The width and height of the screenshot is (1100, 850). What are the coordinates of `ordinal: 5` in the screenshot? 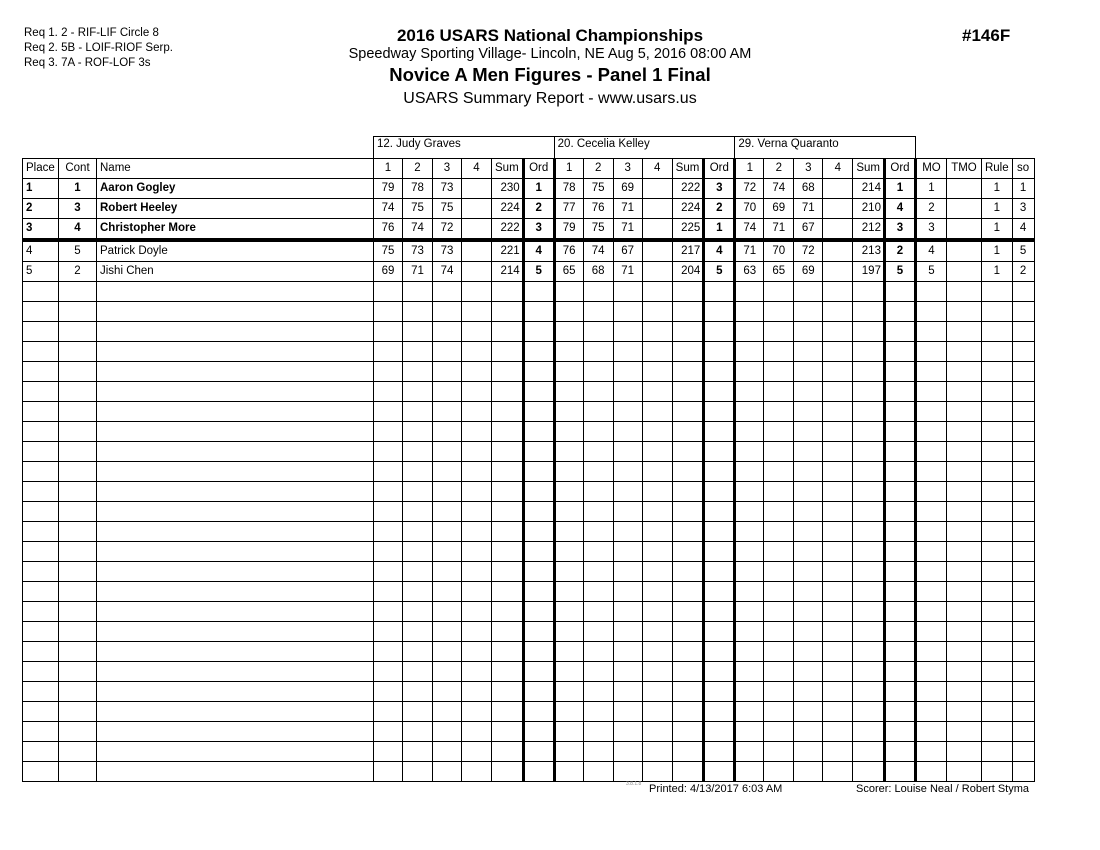 It's located at (538, 271).